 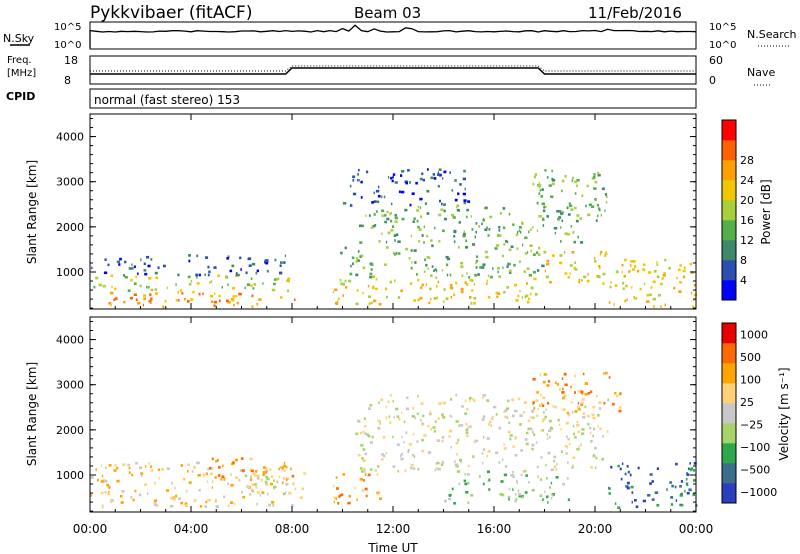 What do you see at coordinates (761, 72) in the screenshot?
I see `nave-label: Nave` at bounding box center [761, 72].